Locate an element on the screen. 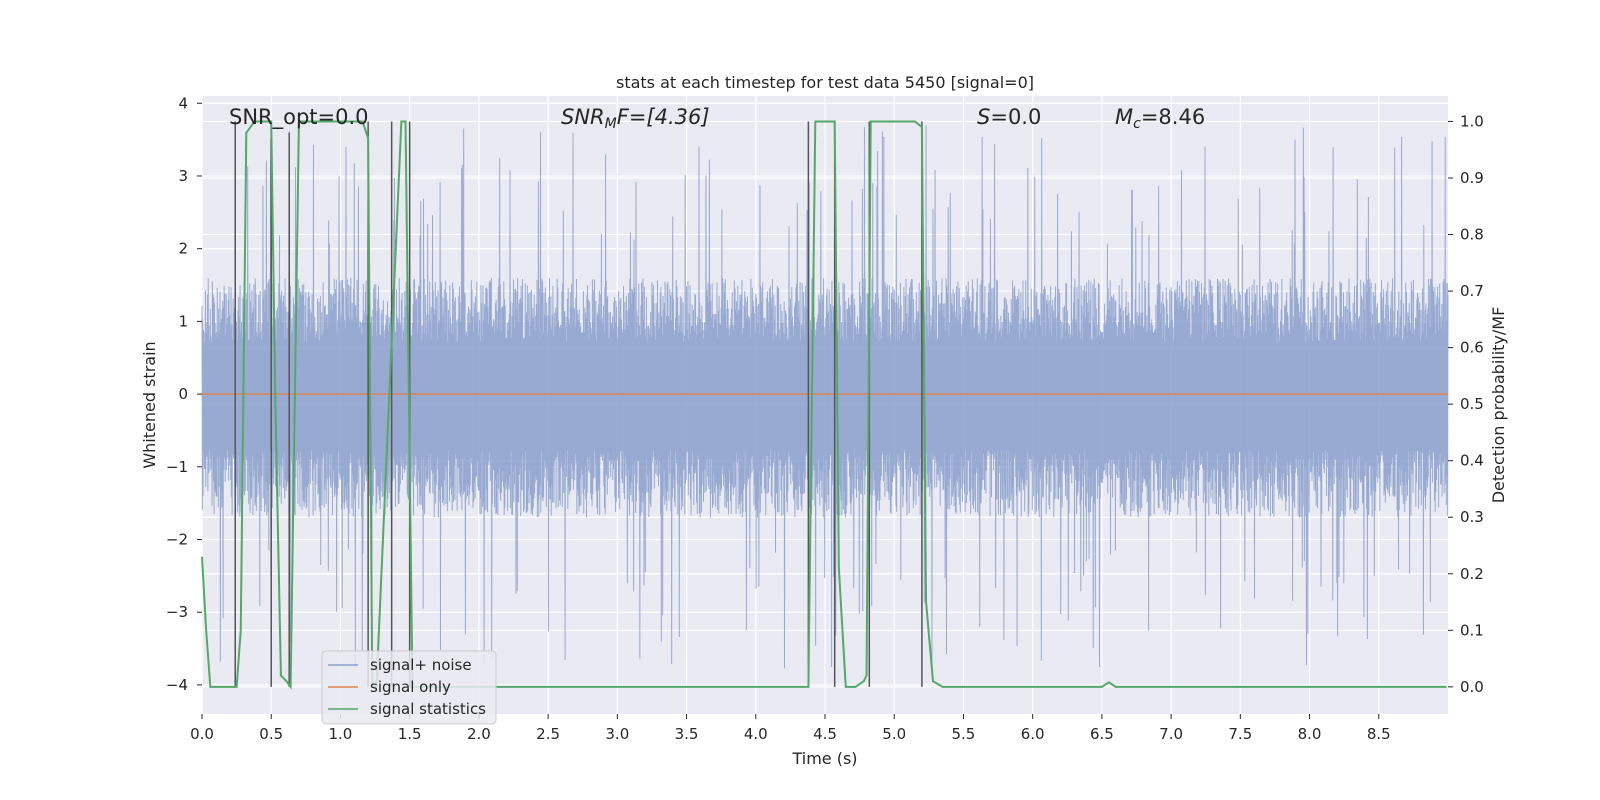 Image resolution: width=1600 pixels, height=800 pixels. legend-label-signal-only: signal only is located at coordinates (410, 687).